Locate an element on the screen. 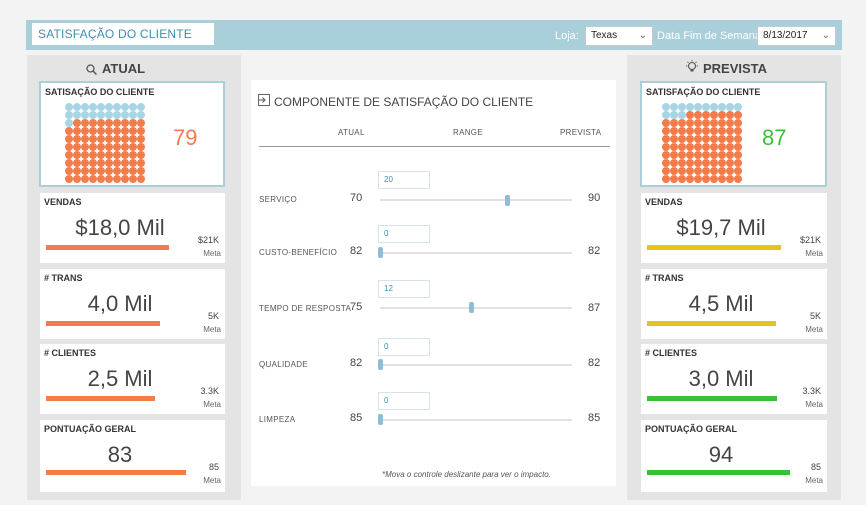 The width and height of the screenshot is (866, 505). meta-value: 85 is located at coordinates (213, 467).